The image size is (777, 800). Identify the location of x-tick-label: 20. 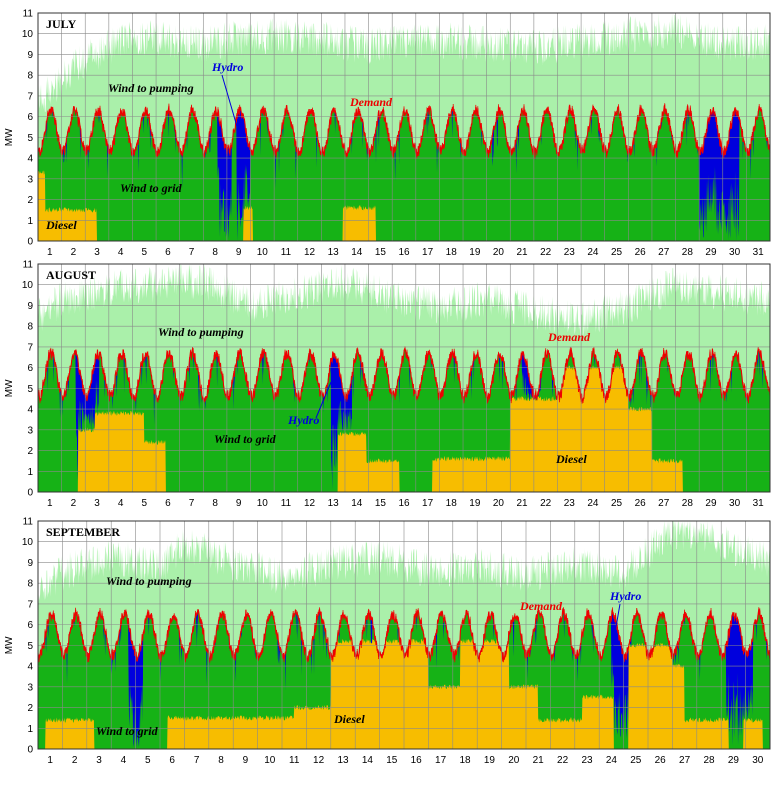
(499, 503).